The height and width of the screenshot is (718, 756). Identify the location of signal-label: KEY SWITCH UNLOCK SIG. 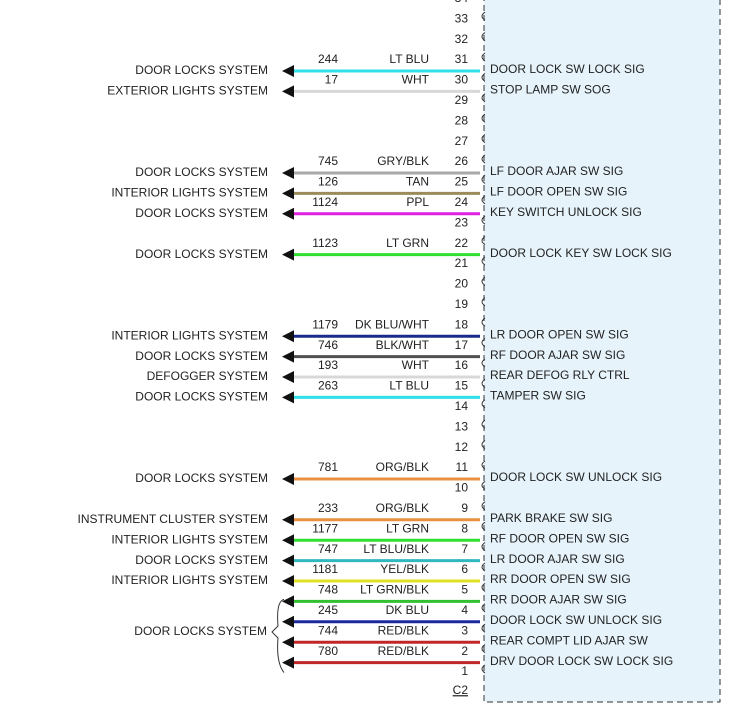
(566, 212).